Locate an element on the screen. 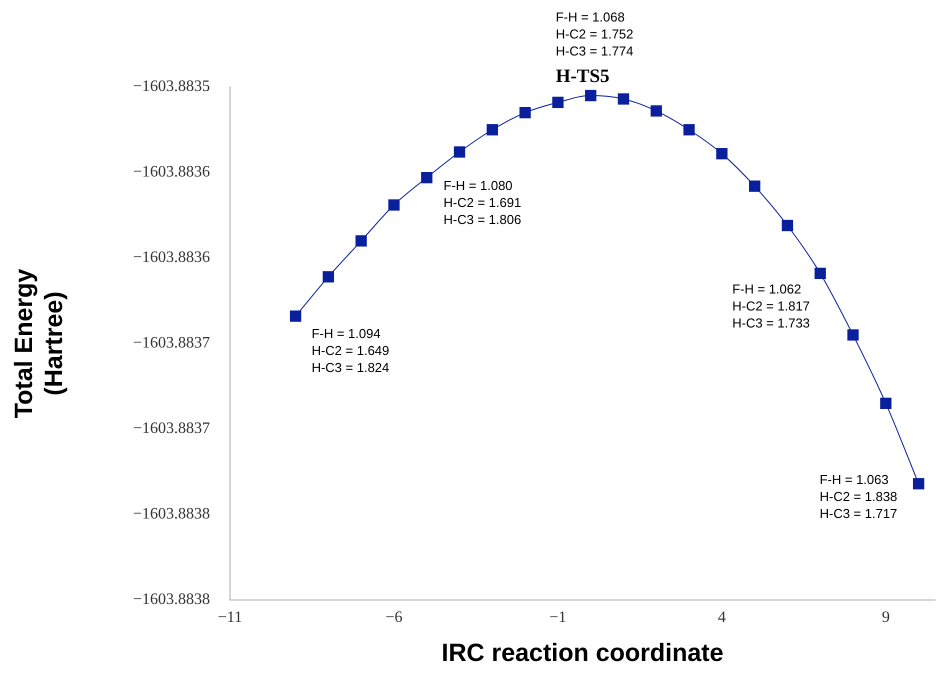 This screenshot has width=943, height=677. x-tick-label: 4 is located at coordinates (722, 617).